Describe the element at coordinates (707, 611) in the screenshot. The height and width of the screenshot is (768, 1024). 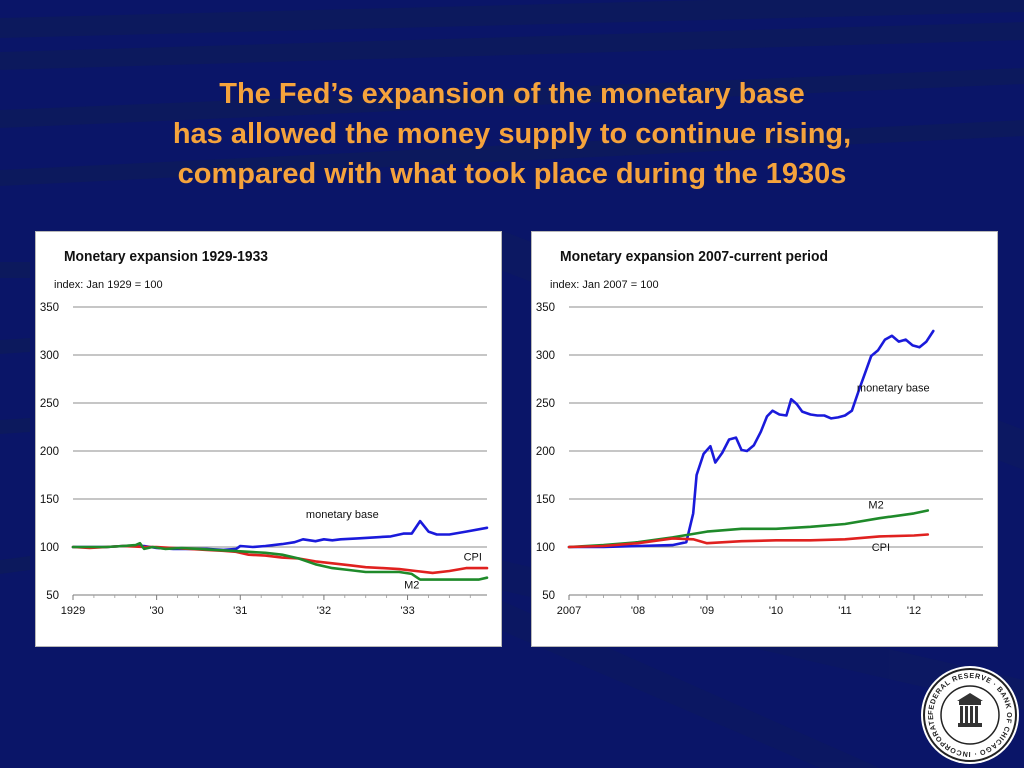
I see `x-tick-label: '09` at that location.